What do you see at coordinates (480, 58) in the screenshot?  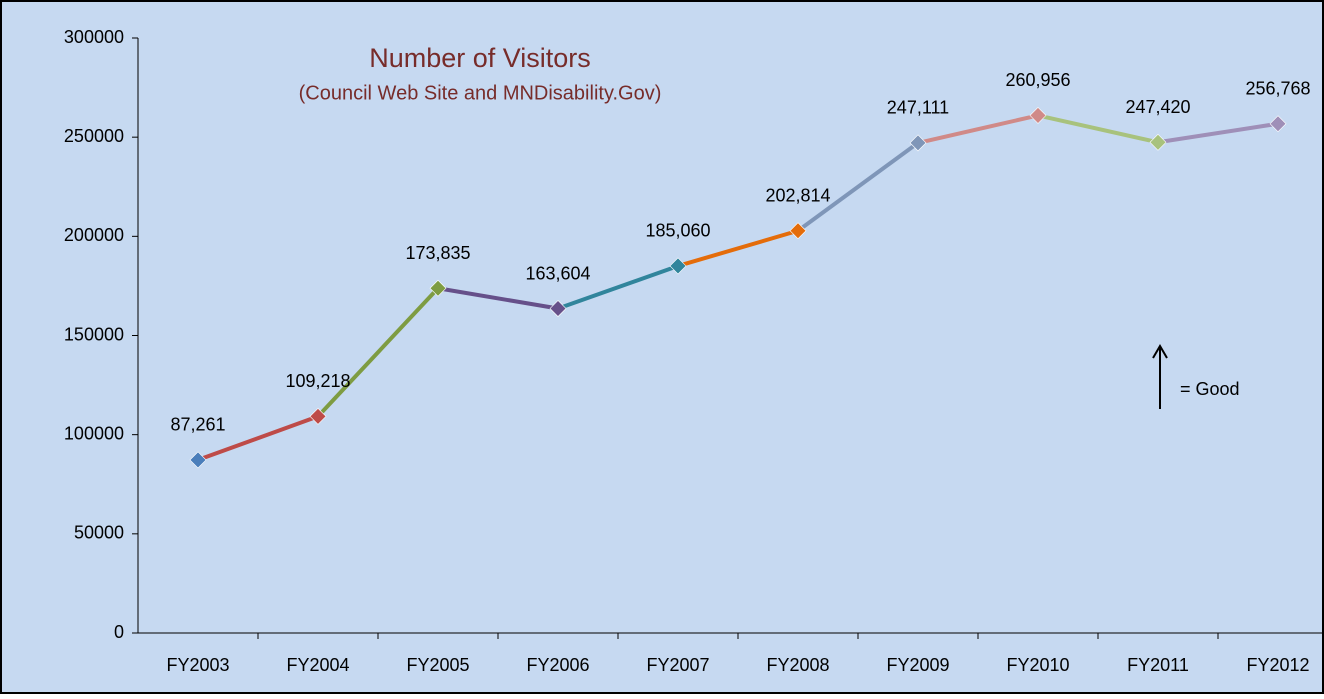 I see `chart-title: Number of Visitors` at bounding box center [480, 58].